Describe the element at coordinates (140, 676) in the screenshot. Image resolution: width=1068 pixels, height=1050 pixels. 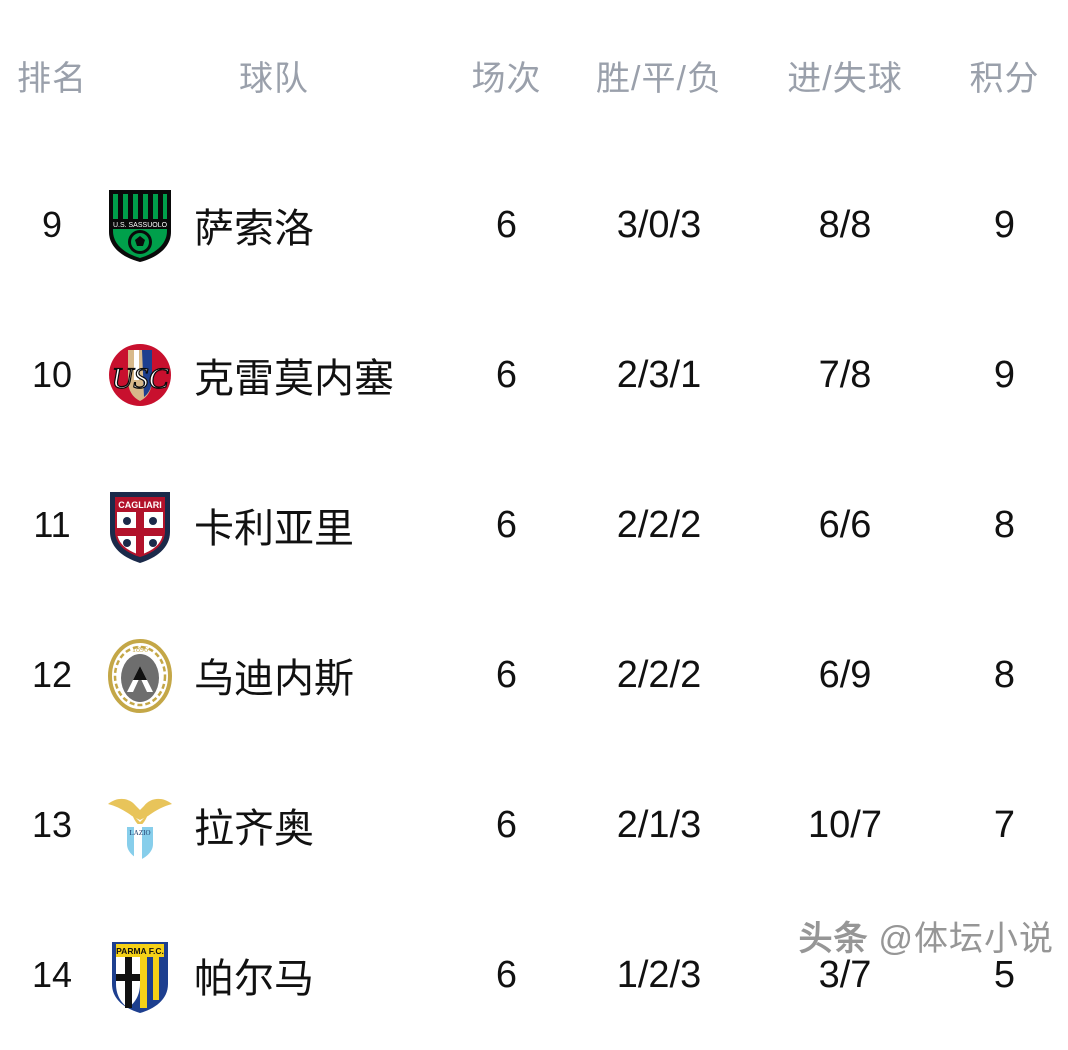
I see `udinese-crest-icon: 1896` at that location.